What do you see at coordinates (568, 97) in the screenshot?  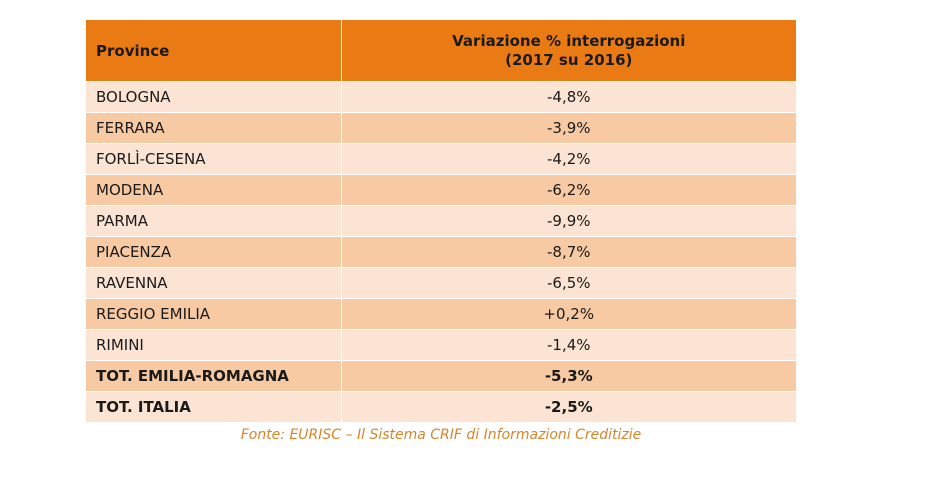 I see `variation-value-cell: -4,8%` at bounding box center [568, 97].